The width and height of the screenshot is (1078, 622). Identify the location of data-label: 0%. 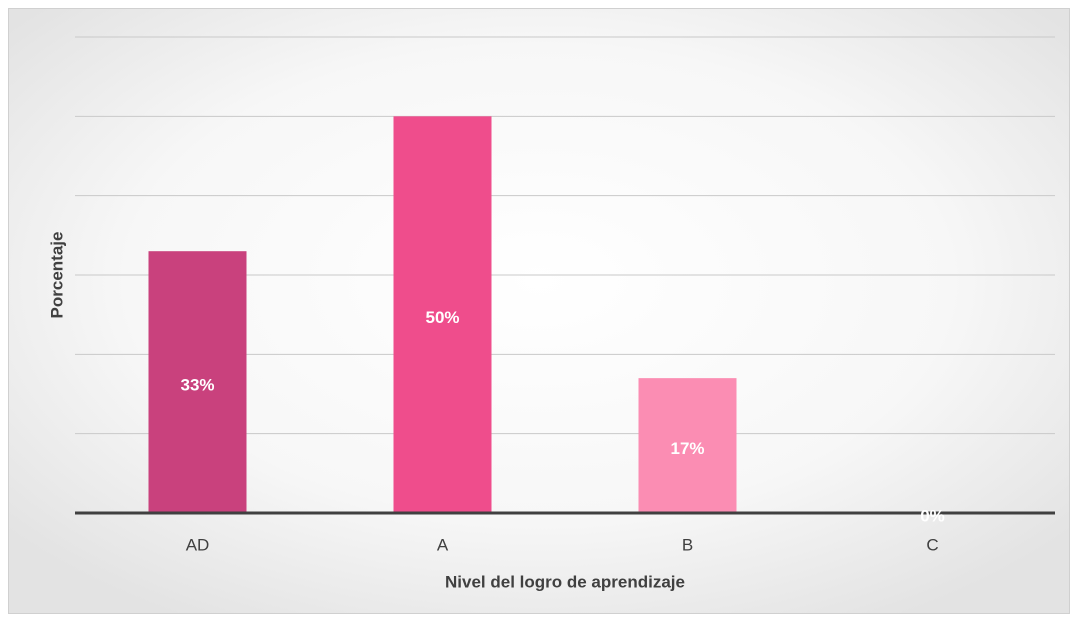
(932, 515).